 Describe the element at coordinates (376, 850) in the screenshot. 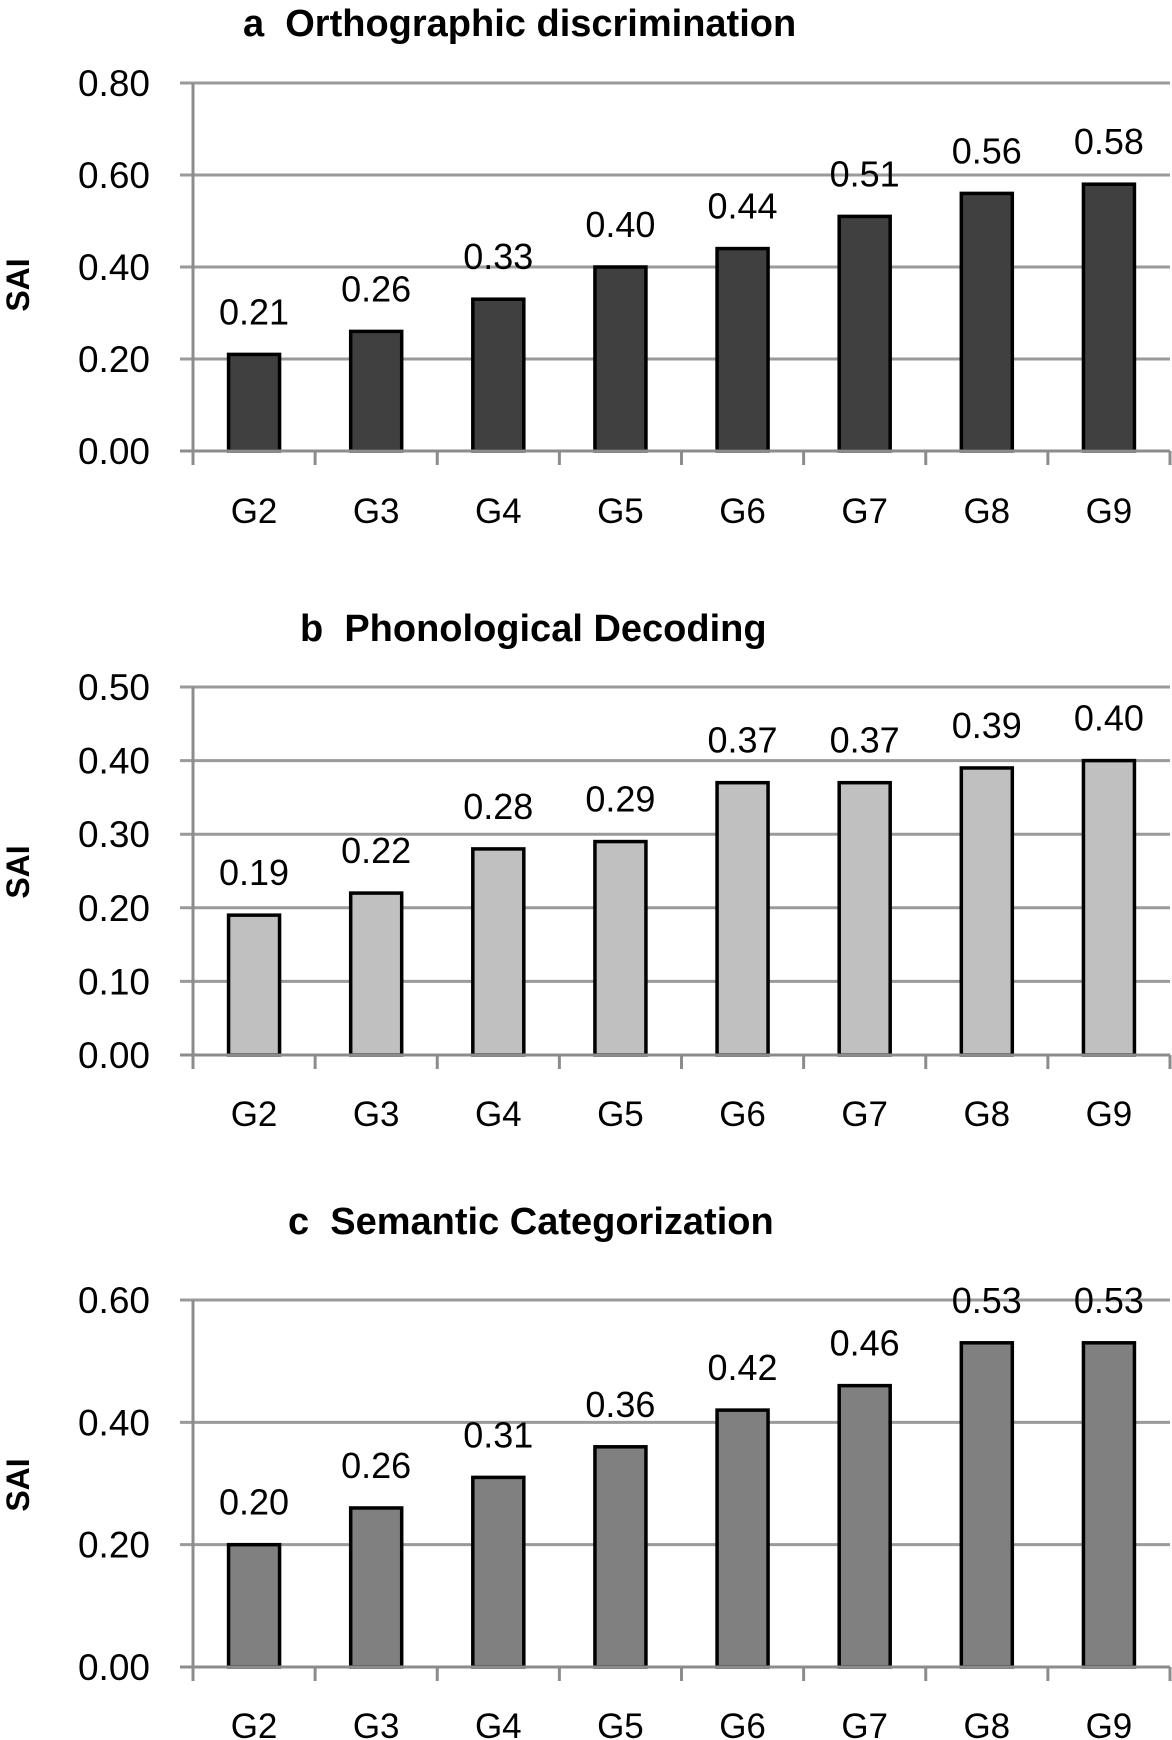

I see `data-label: 0.22` at that location.